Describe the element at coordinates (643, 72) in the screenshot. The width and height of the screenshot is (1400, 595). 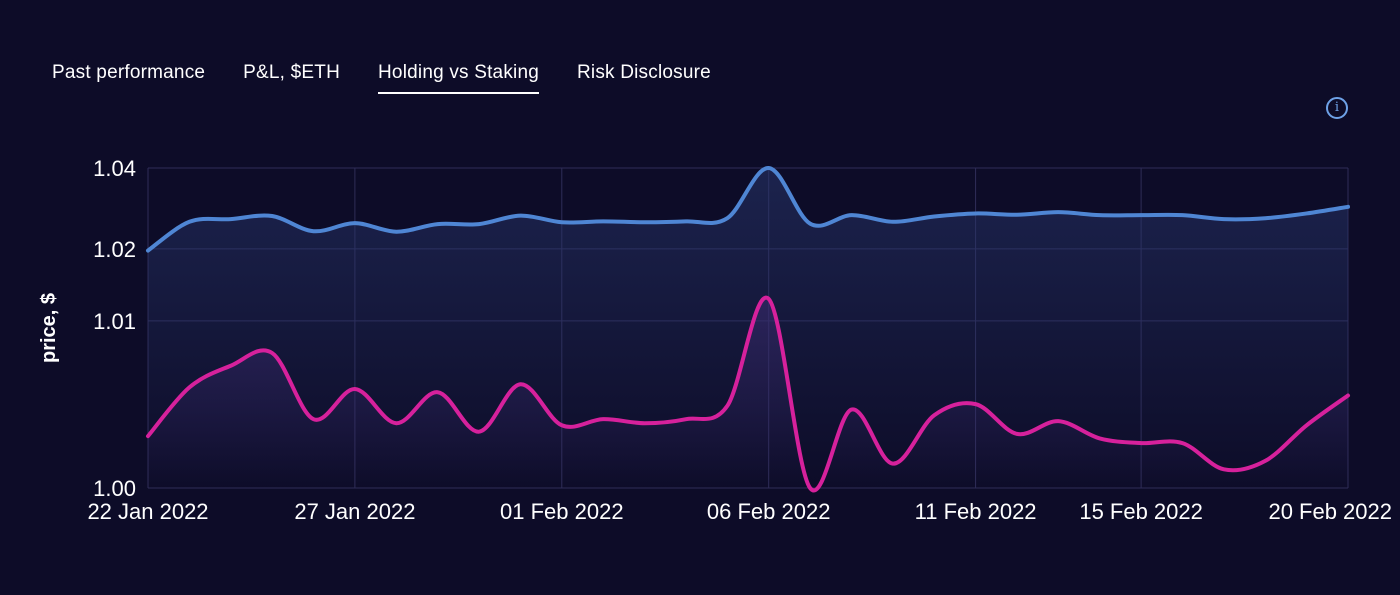
I see `tab-risk-disclosure: Risk Disclosure` at that location.